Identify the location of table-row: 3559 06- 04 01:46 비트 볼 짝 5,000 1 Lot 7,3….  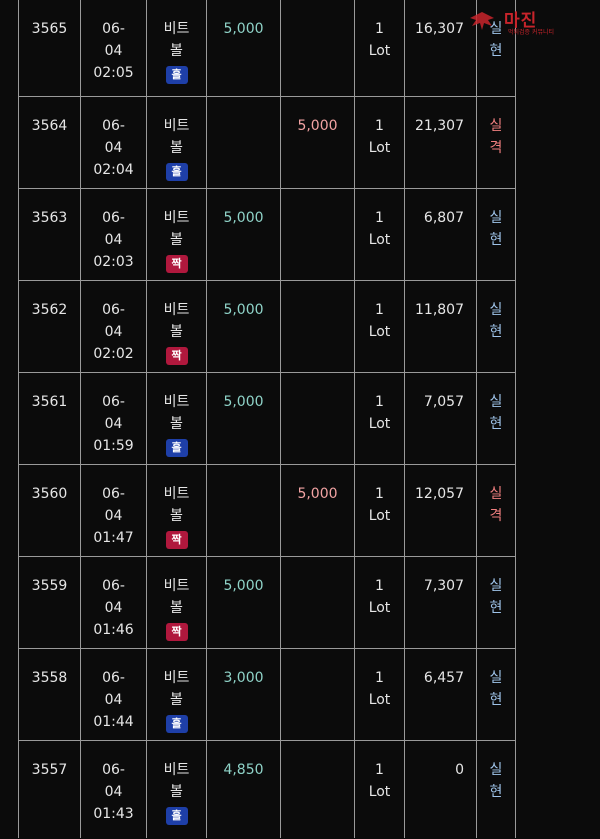
(267, 603).